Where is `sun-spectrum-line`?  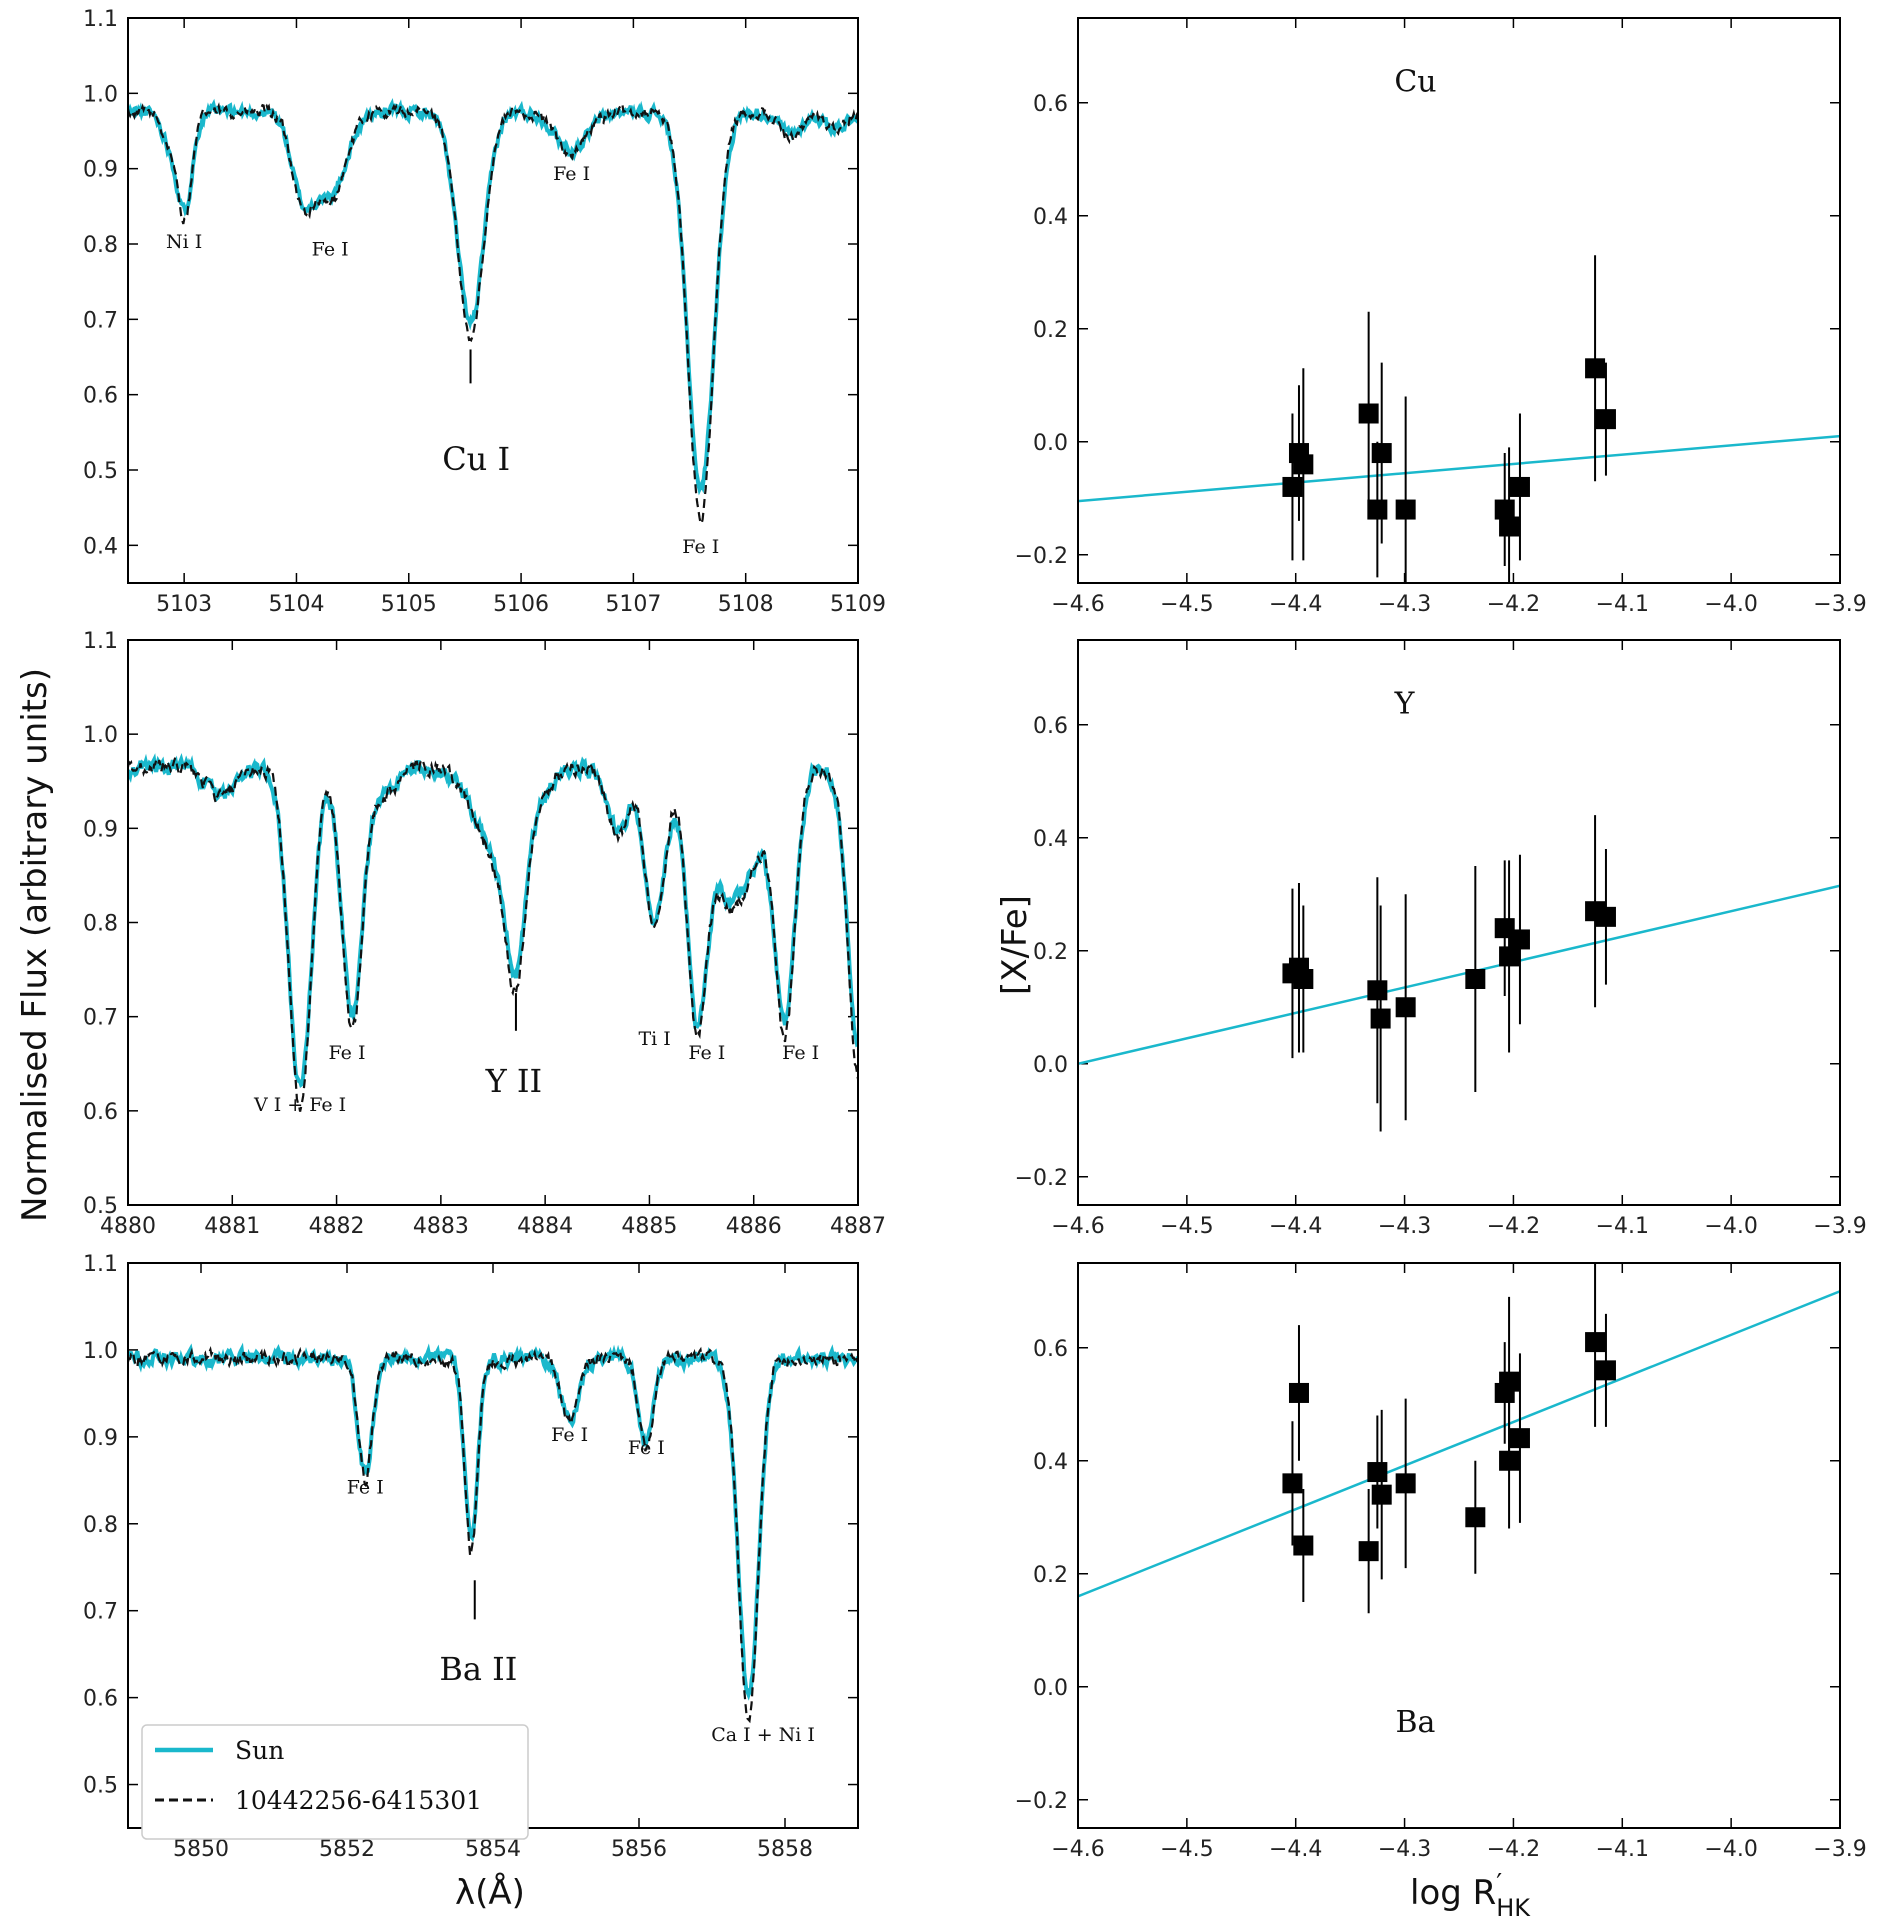 sun-spectrum-line is located at coordinates (493, 1521).